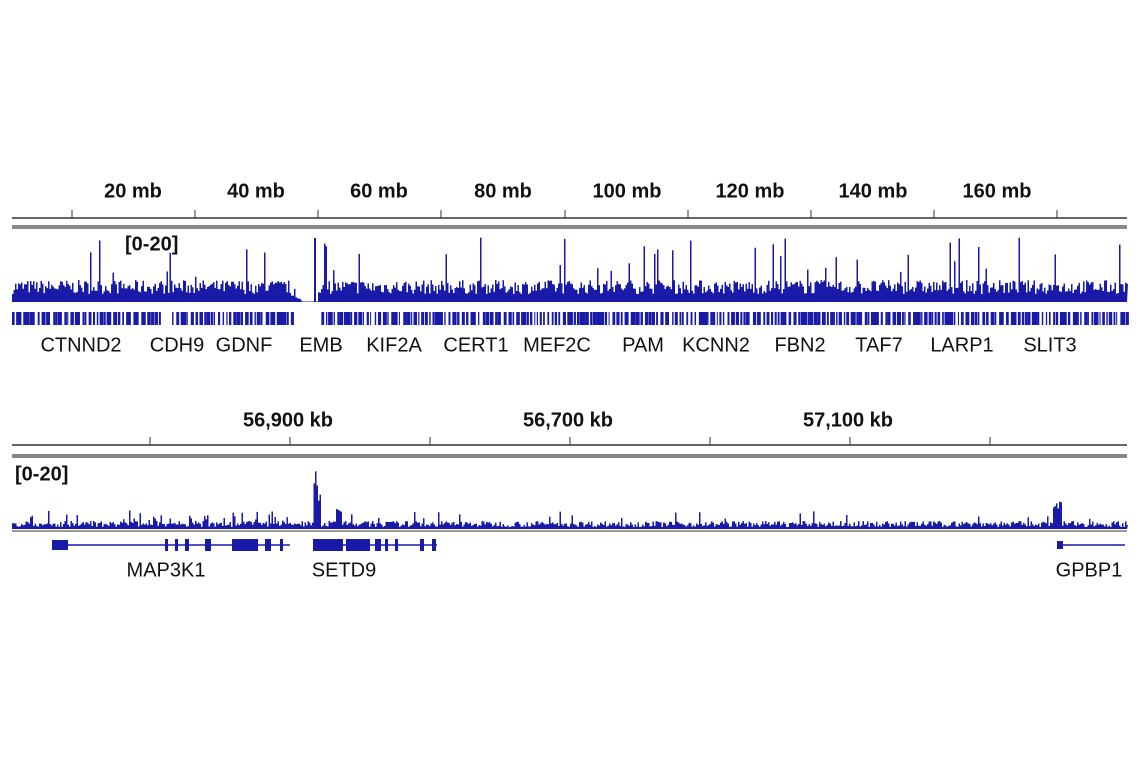 This screenshot has width=1141, height=768. Describe the element at coordinates (997, 191) in the screenshot. I see `ruler-label: 160 mb` at that location.